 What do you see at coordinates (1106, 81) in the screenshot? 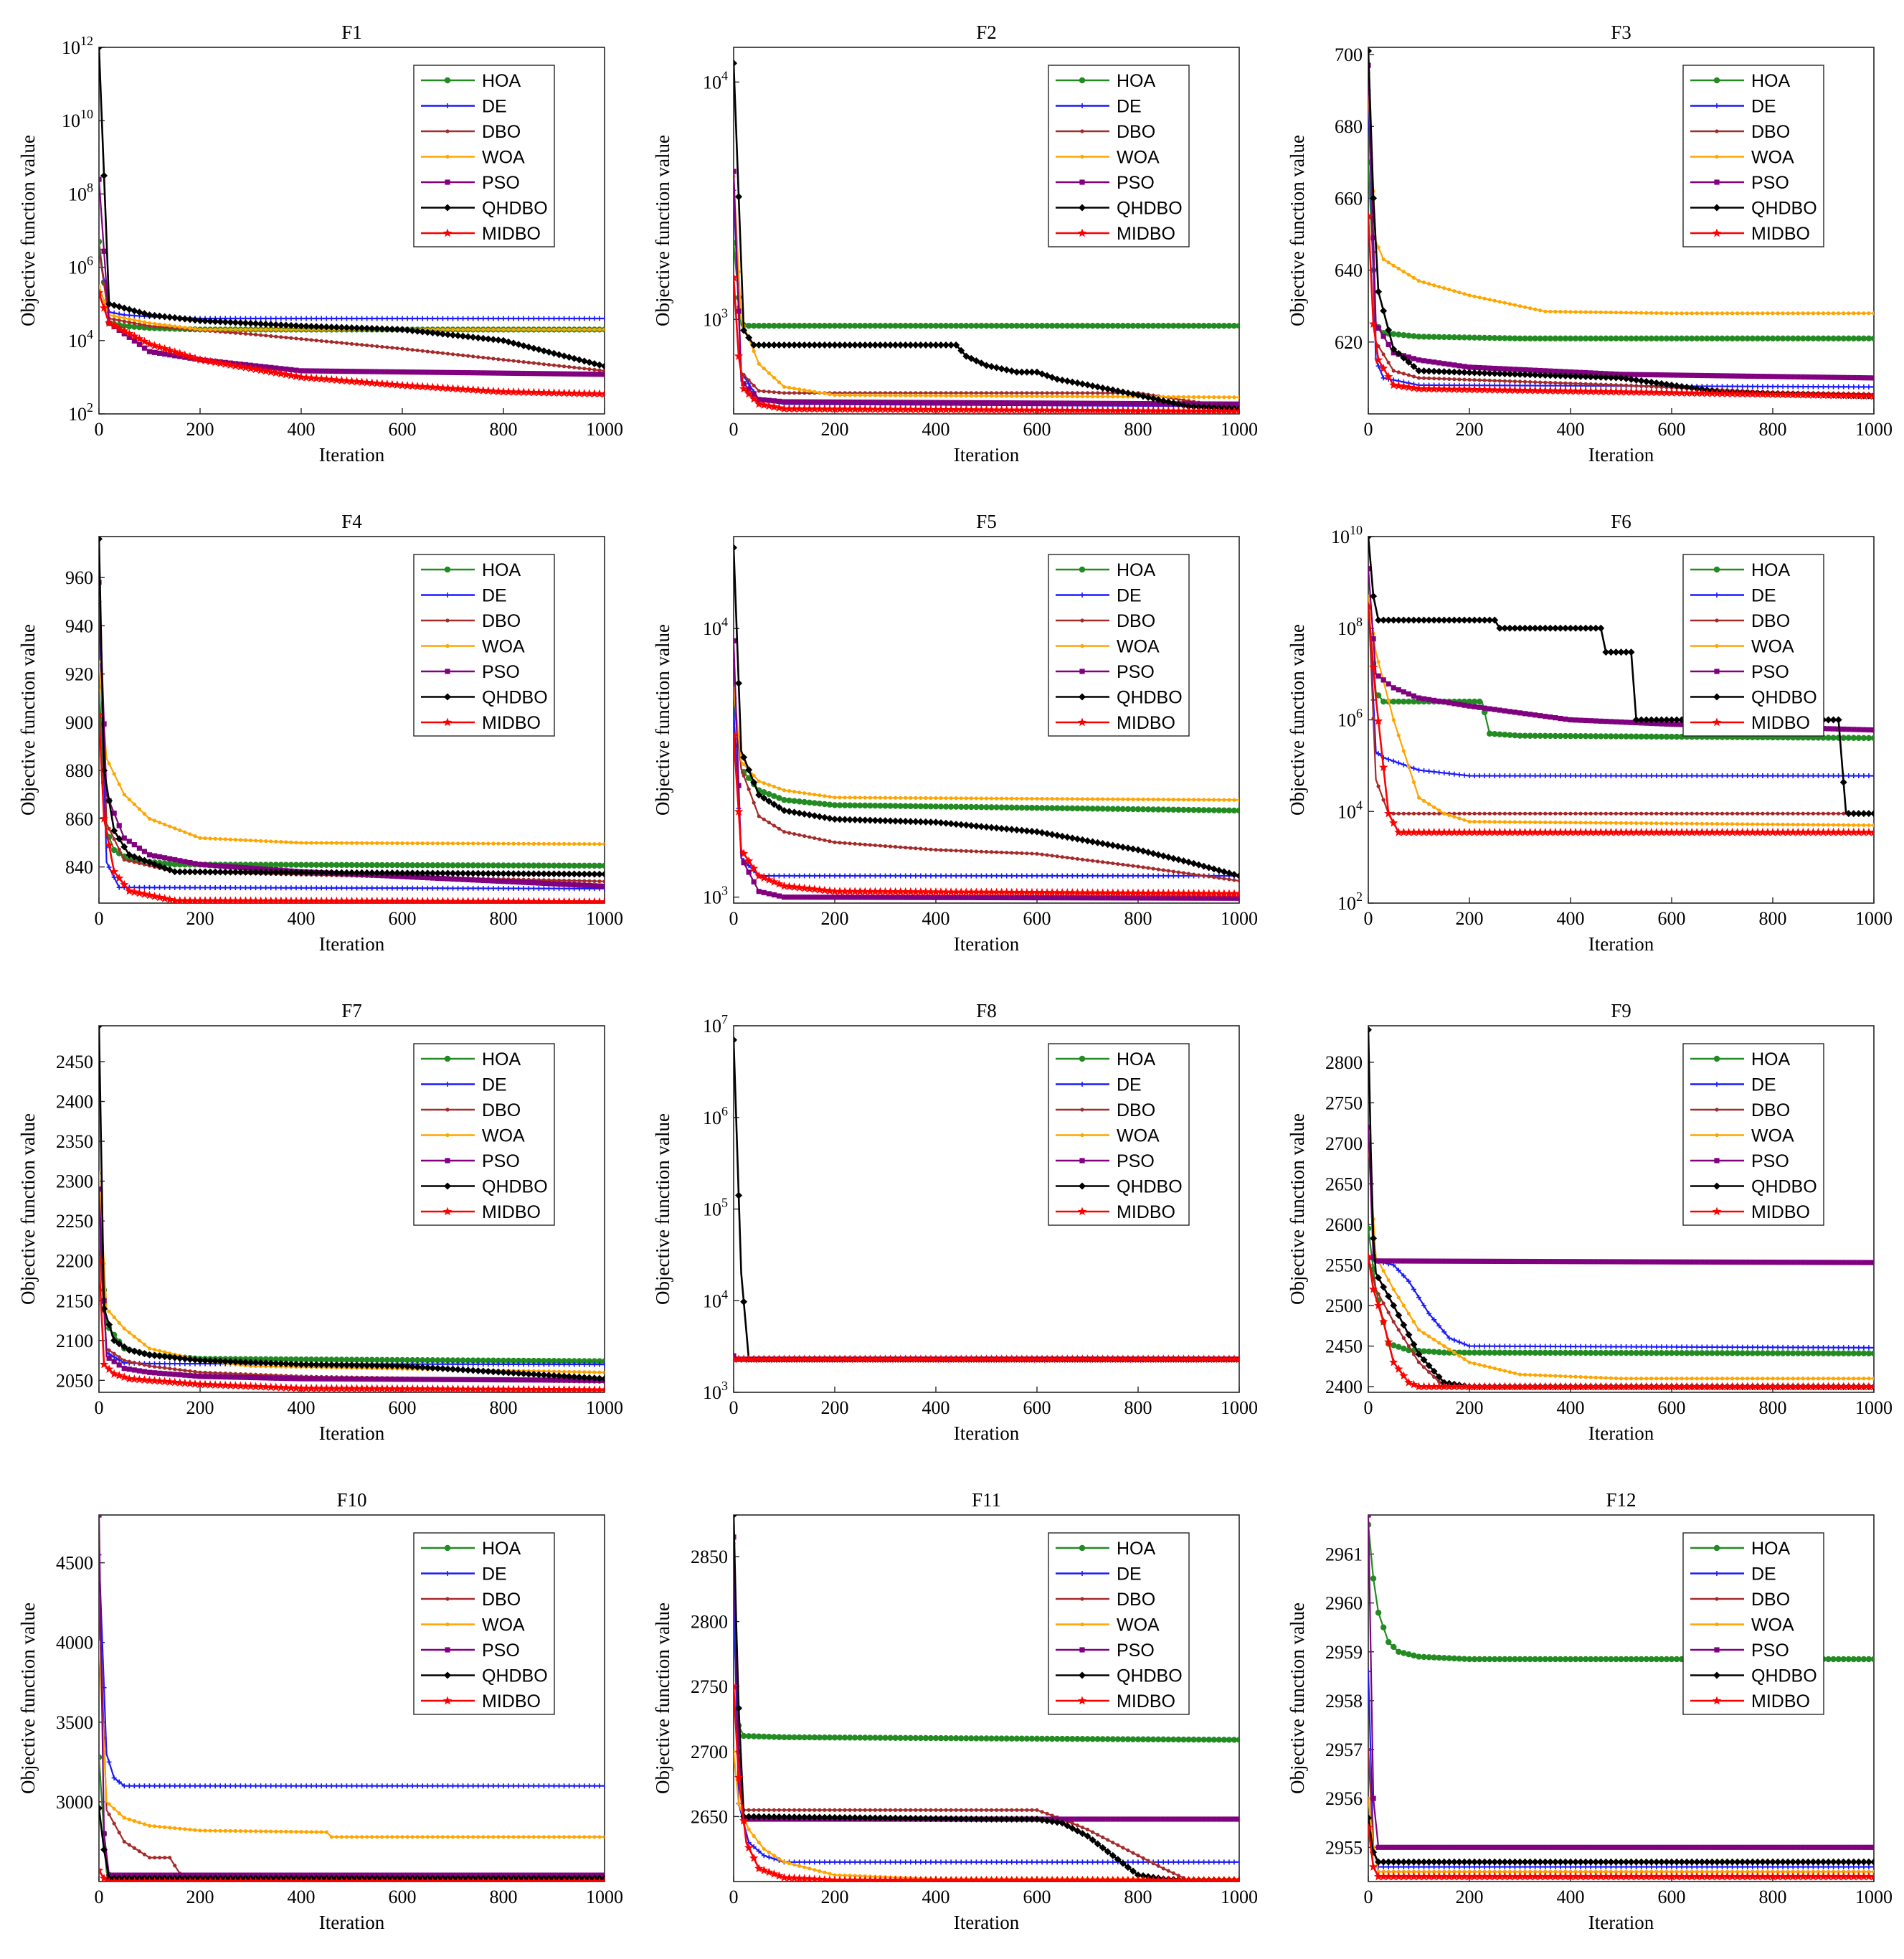
I see `legend-item-hoa: HOA` at bounding box center [1106, 81].